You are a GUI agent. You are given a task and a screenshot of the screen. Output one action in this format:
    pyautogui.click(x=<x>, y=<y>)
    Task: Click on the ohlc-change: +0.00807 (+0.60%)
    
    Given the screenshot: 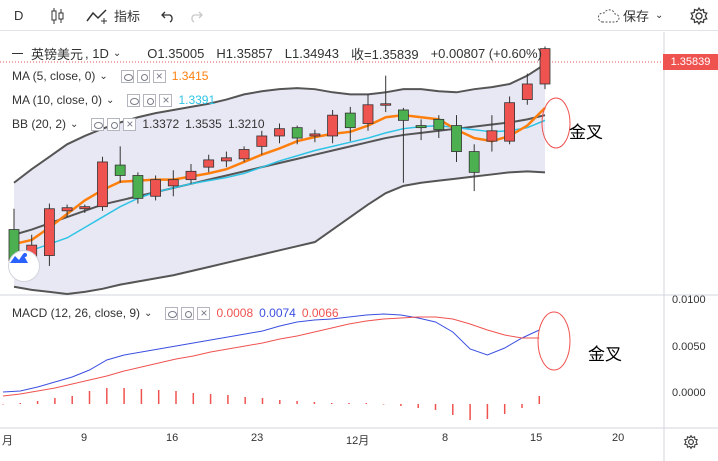 What is the action you would take?
    pyautogui.click(x=486, y=53)
    